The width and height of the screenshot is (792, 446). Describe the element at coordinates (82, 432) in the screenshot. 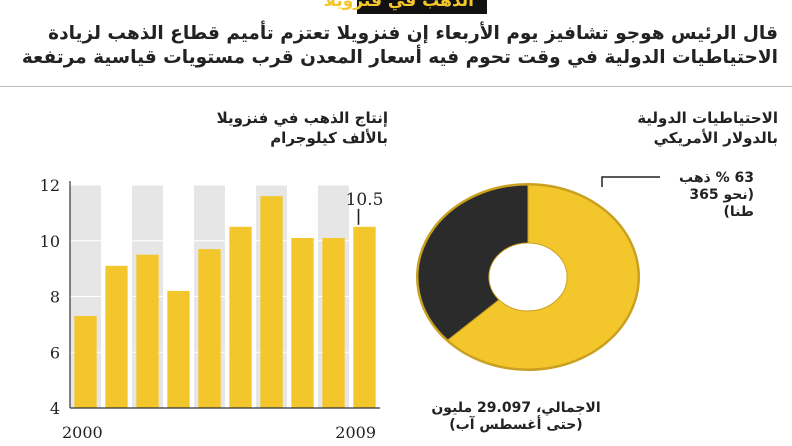

I see `x-tick-label: 2000` at that location.